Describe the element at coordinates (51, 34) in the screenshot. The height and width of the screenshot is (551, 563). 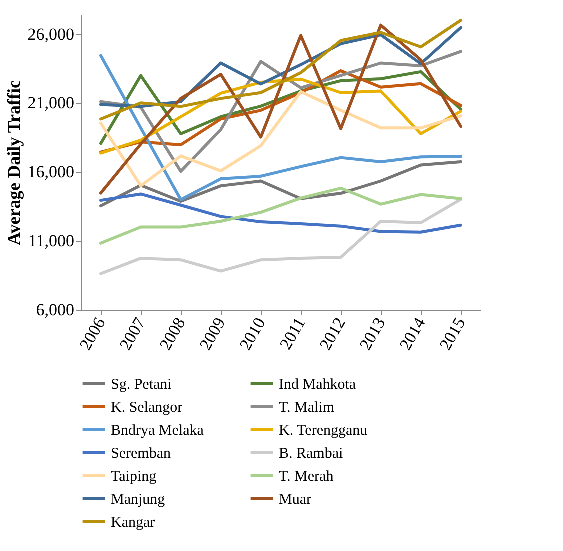
I see `y-tick-label: 26,000` at that location.